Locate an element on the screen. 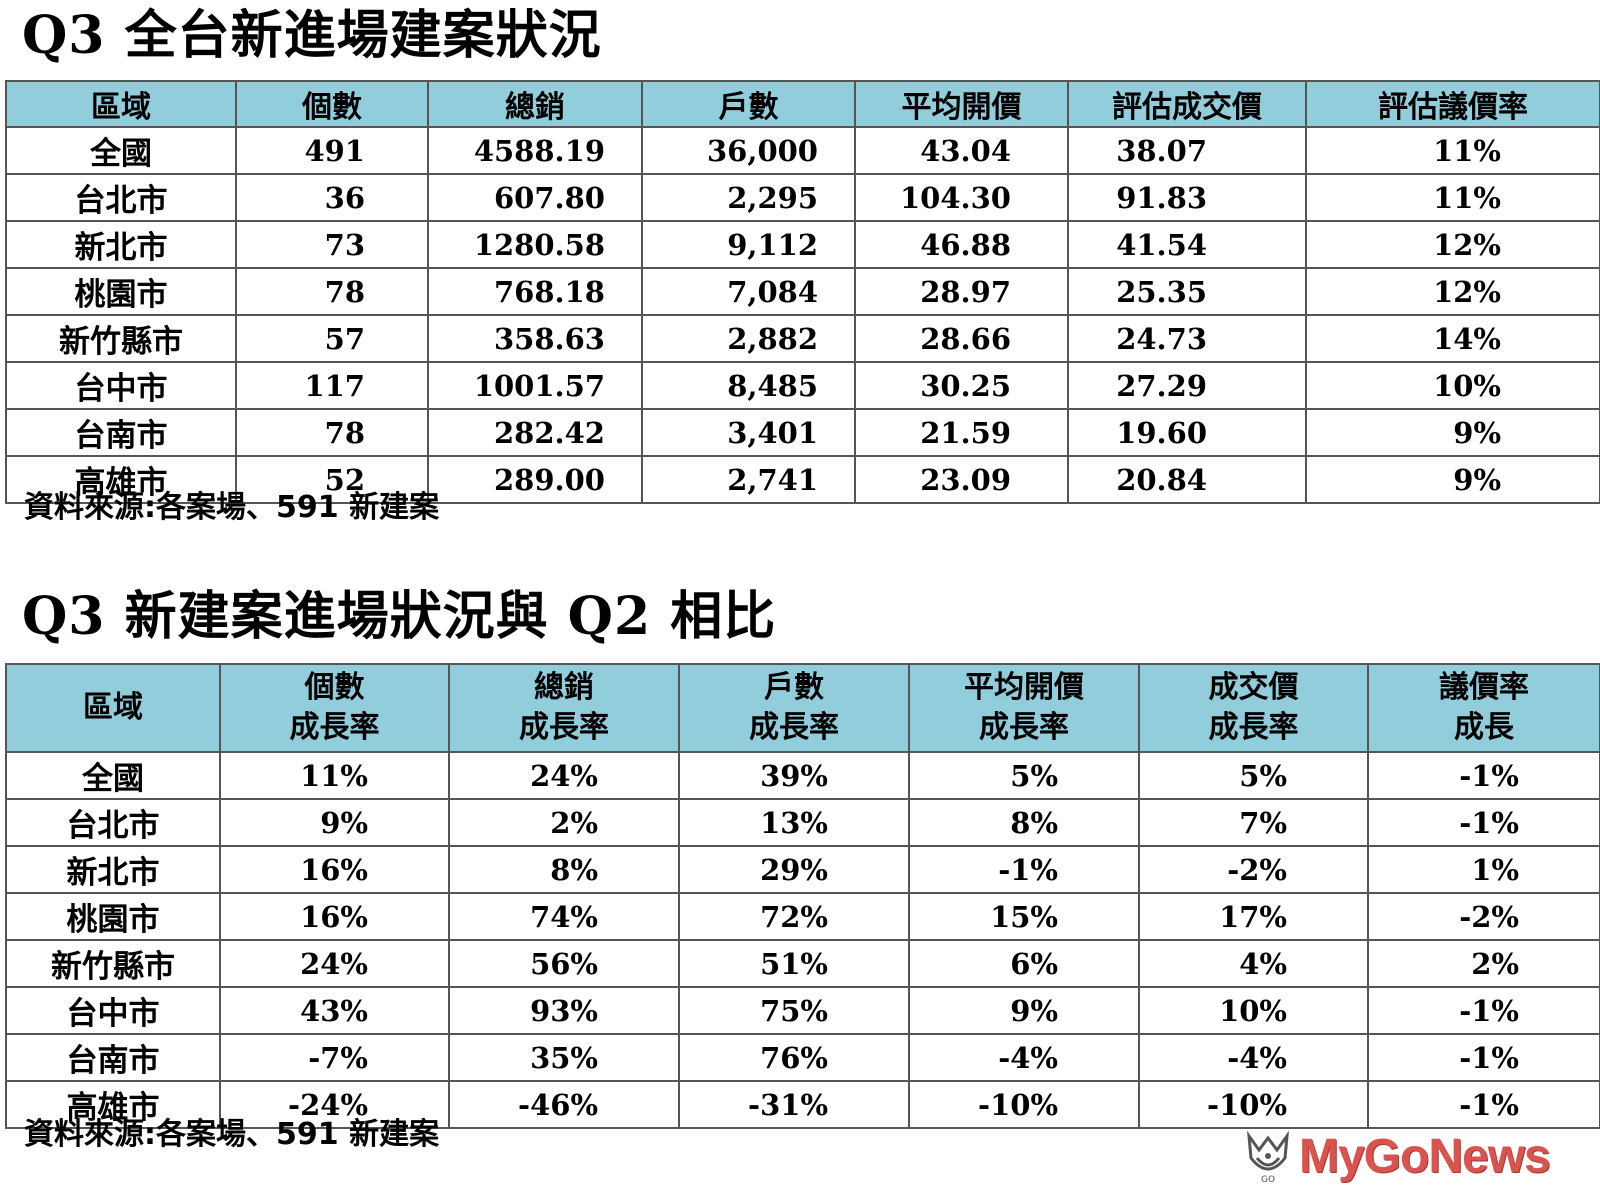 The image size is (1600, 1200). table-row: 新竹縣市 24% 56% 51% 6% 4% 2% is located at coordinates (802, 963).